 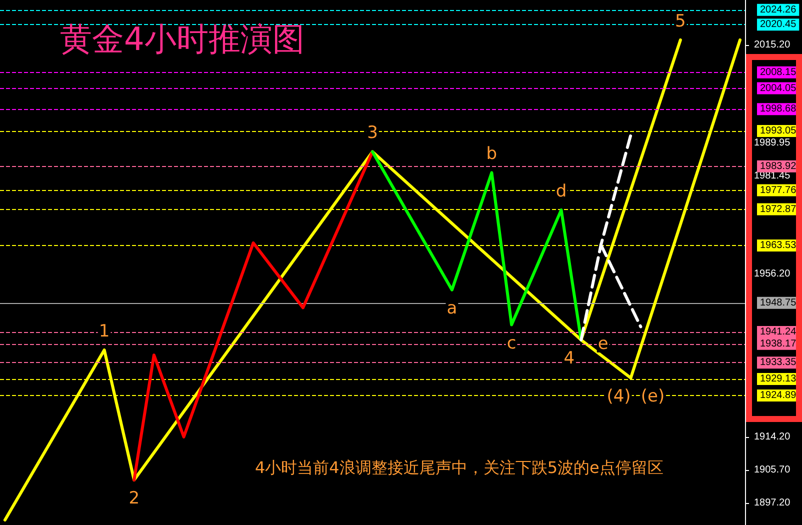 I want to click on y-tick-label: 1989.95, so click(x=772, y=142).